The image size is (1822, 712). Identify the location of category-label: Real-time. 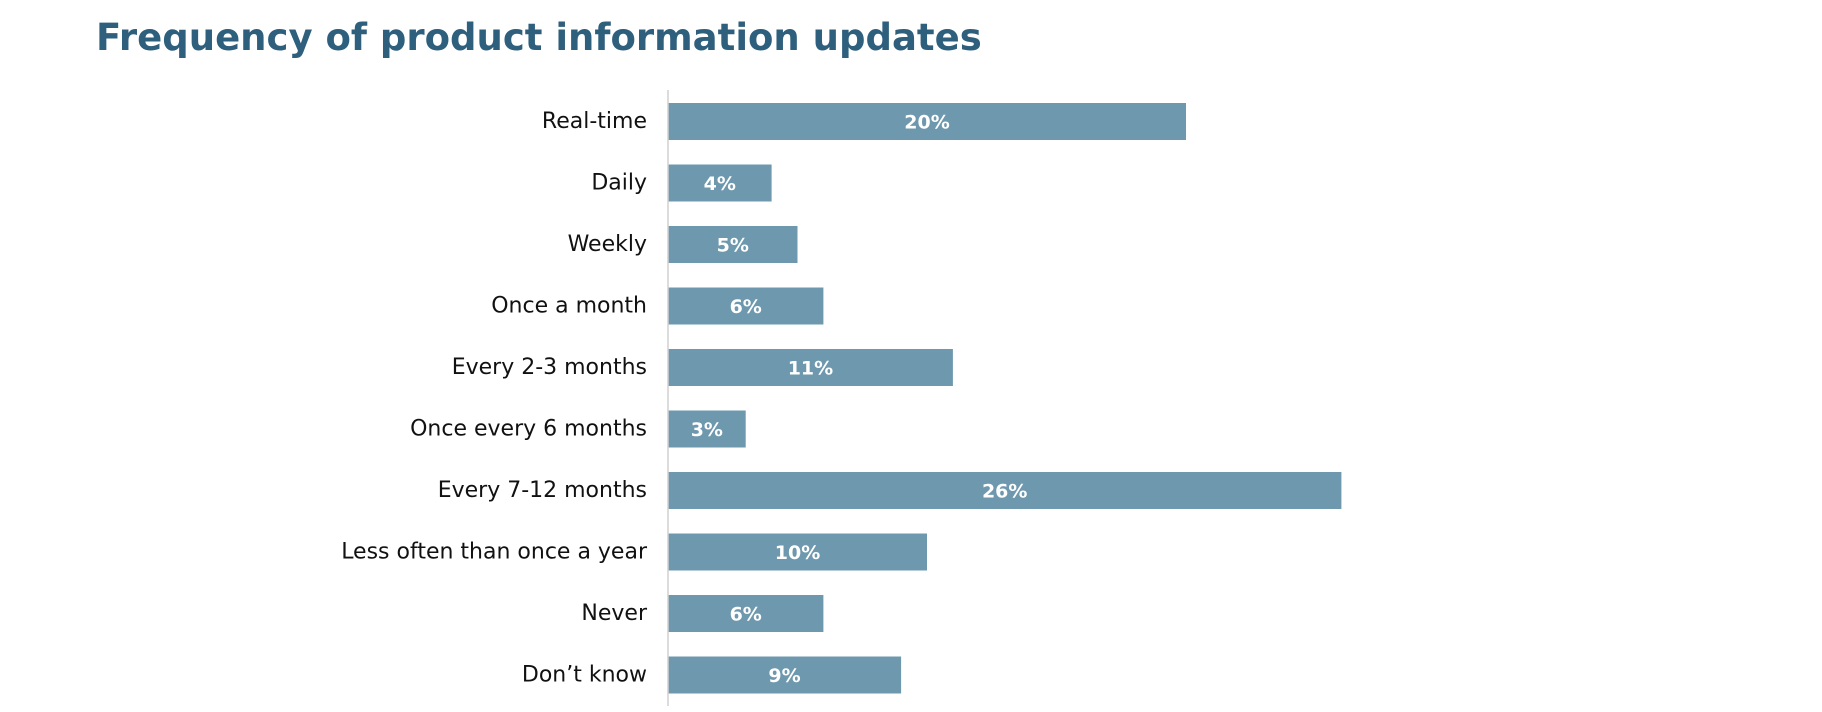
(594, 121).